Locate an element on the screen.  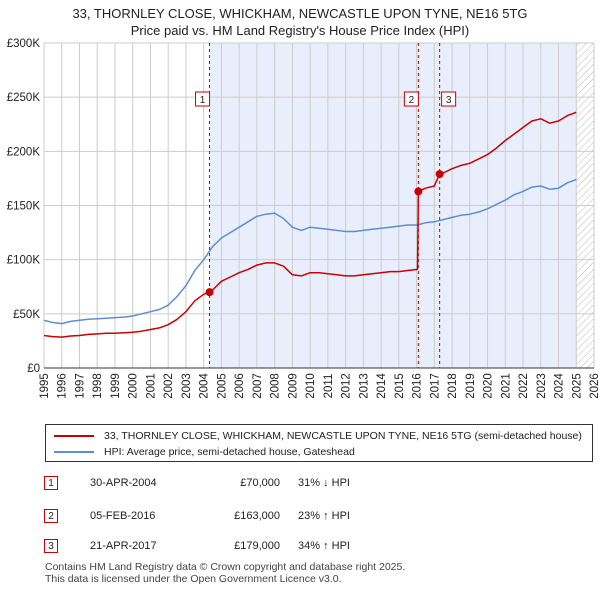
x-tick-label: 2022 is located at coordinates (524, 386).